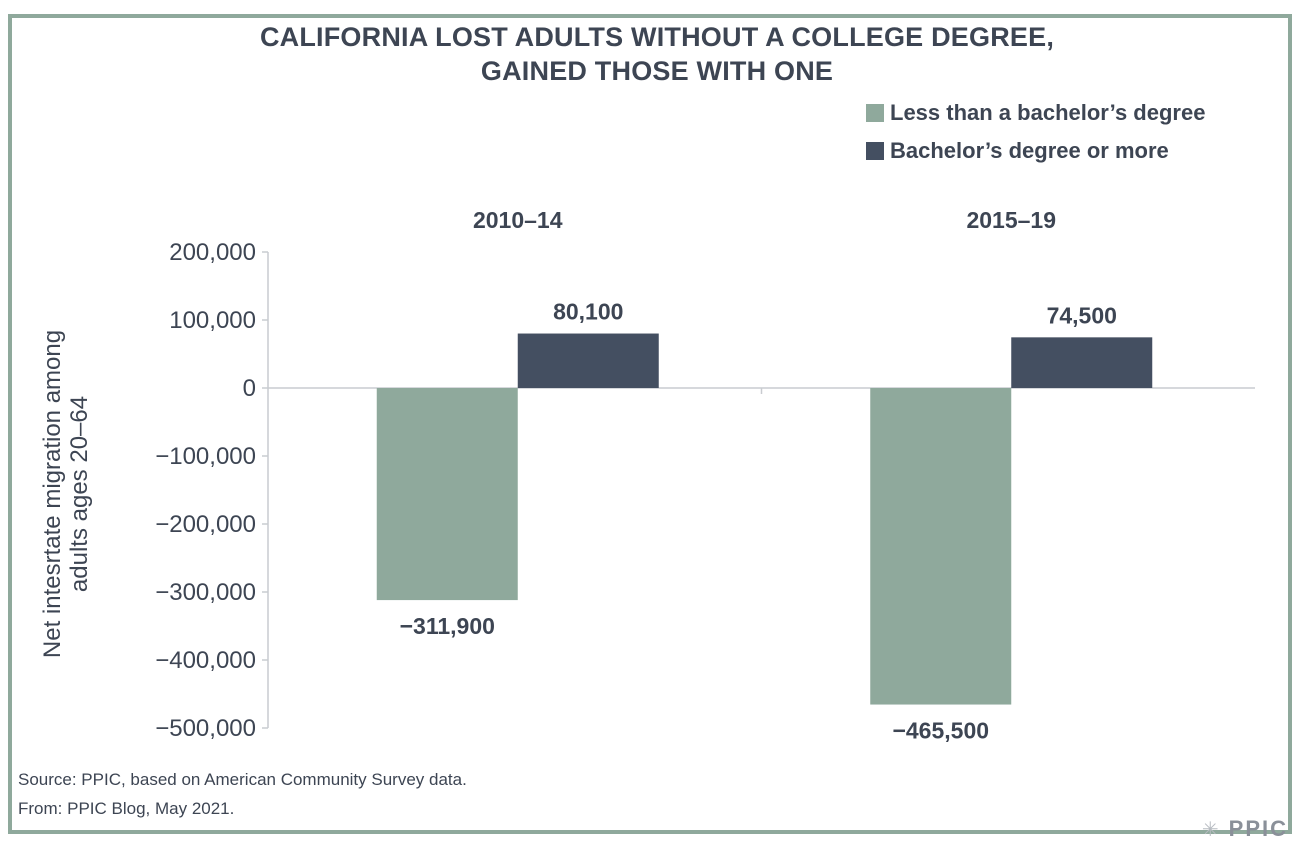  I want to click on y-tick-label: 0, so click(249, 388).